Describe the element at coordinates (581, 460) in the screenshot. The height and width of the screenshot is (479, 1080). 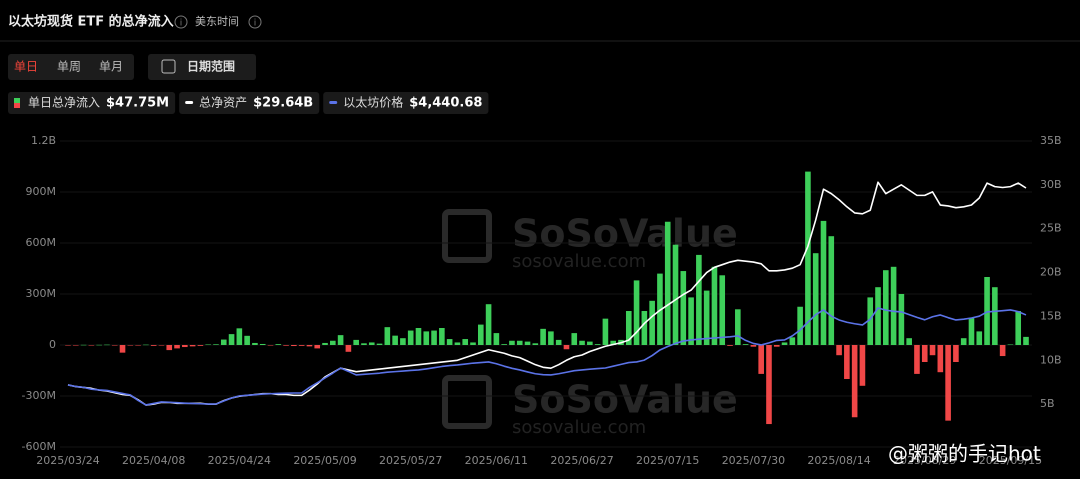
I see `x-tick-label: 2025/06/27` at that location.